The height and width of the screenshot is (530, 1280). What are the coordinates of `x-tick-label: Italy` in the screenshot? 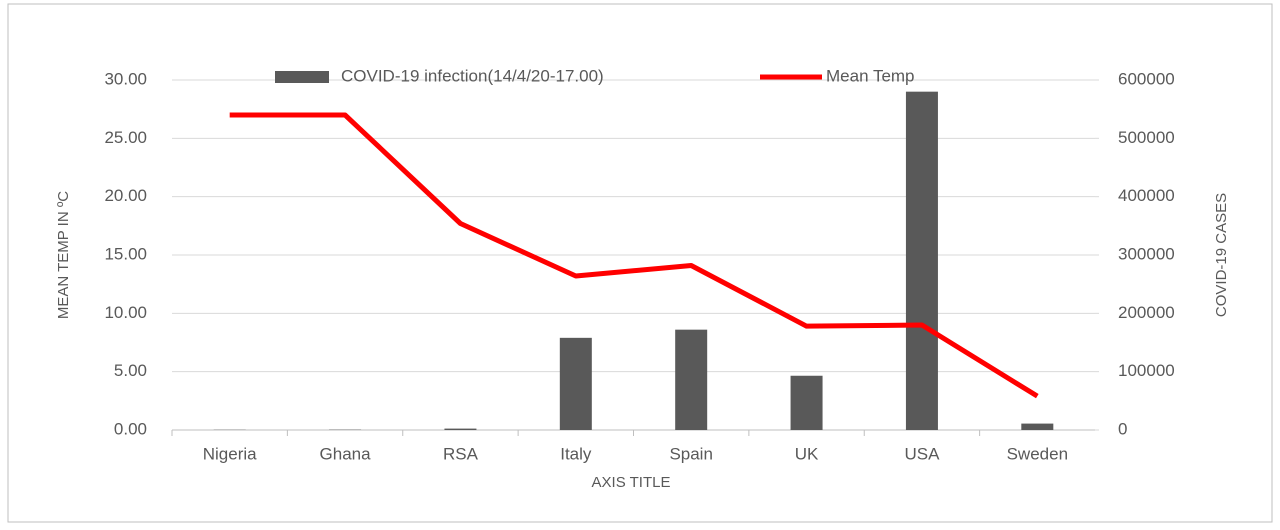 It's located at (576, 453).